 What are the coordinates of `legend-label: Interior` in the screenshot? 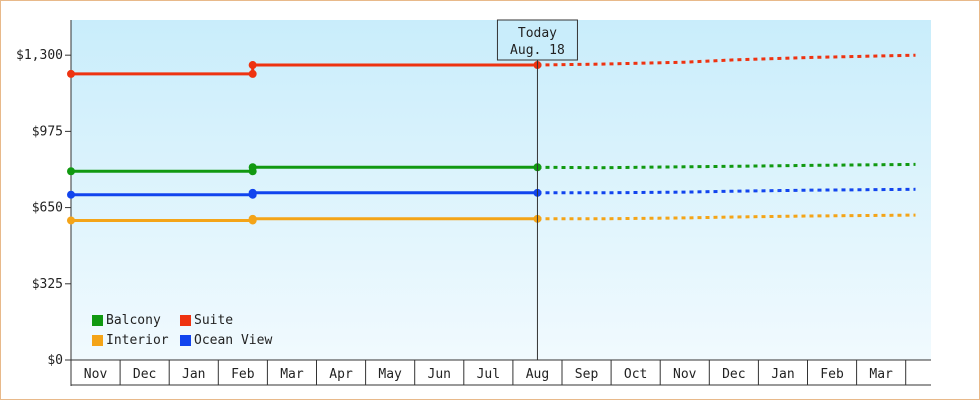 It's located at (137, 340).